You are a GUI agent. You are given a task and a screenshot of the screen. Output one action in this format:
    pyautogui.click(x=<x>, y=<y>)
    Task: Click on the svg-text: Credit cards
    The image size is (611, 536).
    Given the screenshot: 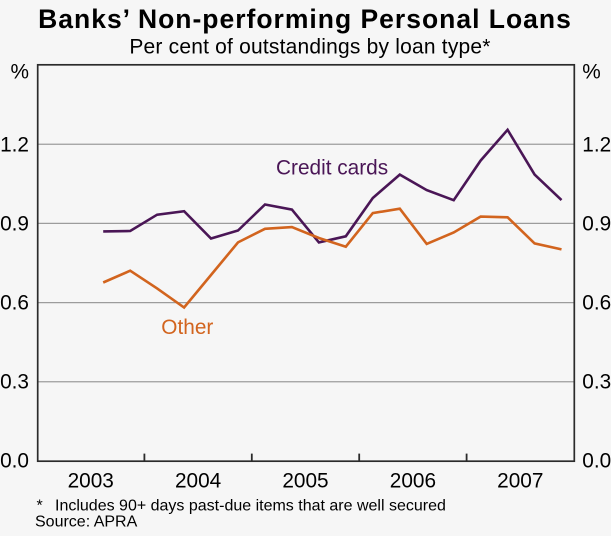 What is the action you would take?
    pyautogui.click(x=332, y=168)
    